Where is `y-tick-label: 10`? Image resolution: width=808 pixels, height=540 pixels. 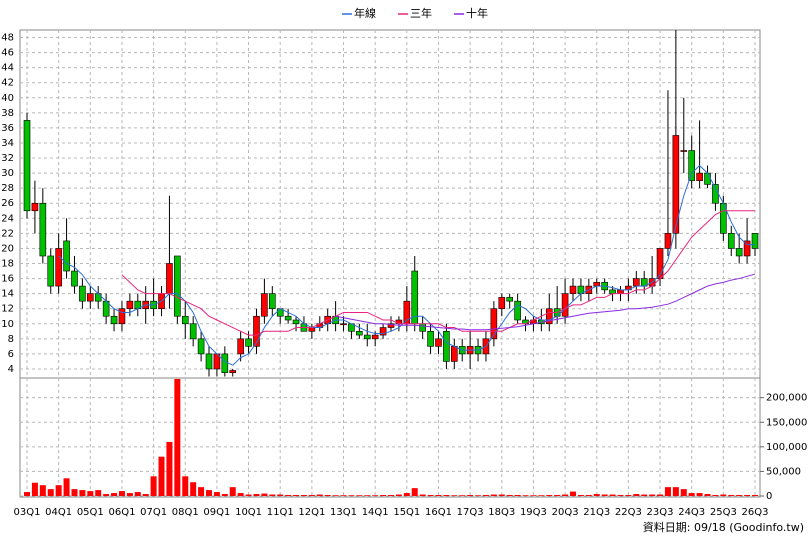
y-tick-label: 10 is located at coordinates (7, 324).